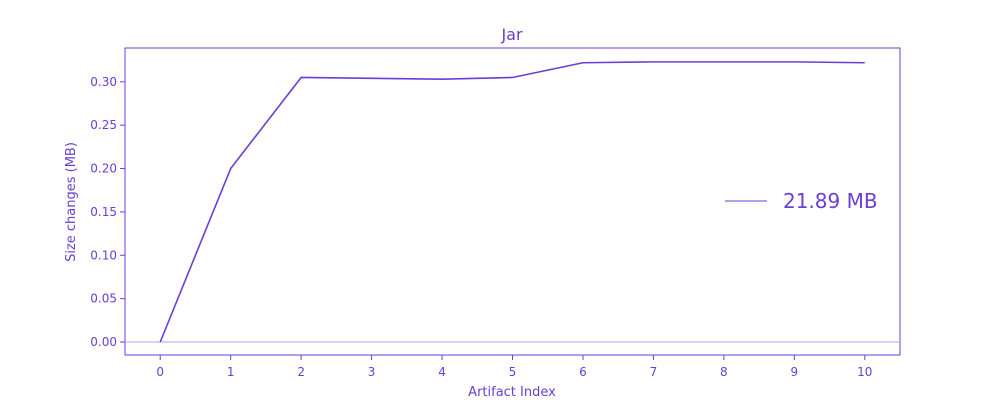 This screenshot has height=400, width=1000. Describe the element at coordinates (864, 372) in the screenshot. I see `x-tick-label: 10` at that location.